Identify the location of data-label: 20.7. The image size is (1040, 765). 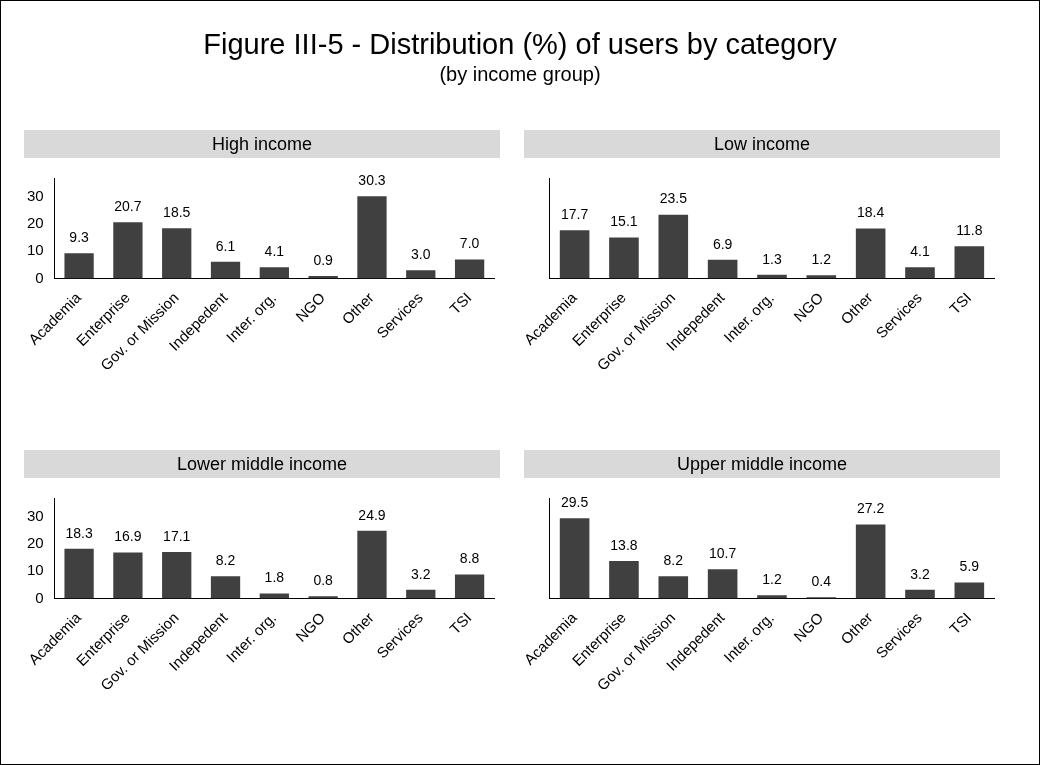
(128, 206).